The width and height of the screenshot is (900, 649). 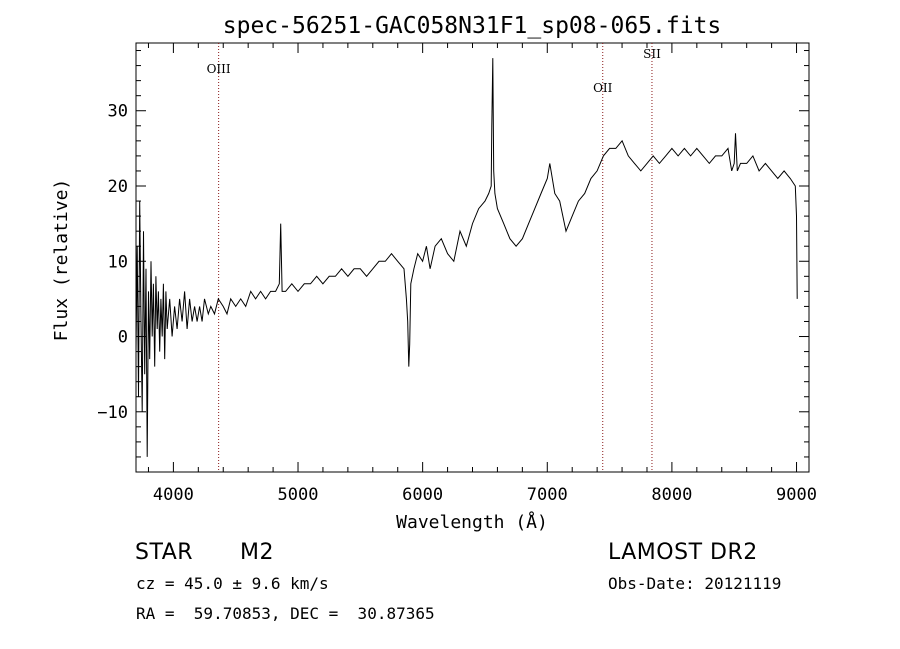 I want to click on marker-label-oiii: OIII, so click(x=219, y=69).